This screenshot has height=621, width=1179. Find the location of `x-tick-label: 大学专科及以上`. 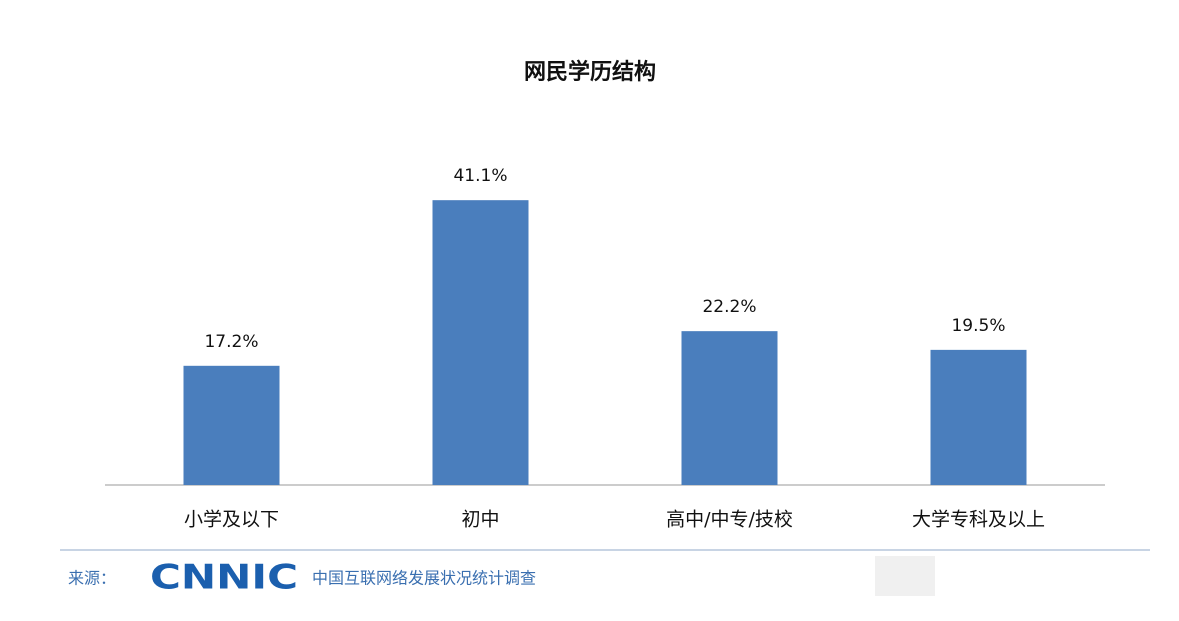

x-tick-label: 大学专科及以上 is located at coordinates (978, 520).